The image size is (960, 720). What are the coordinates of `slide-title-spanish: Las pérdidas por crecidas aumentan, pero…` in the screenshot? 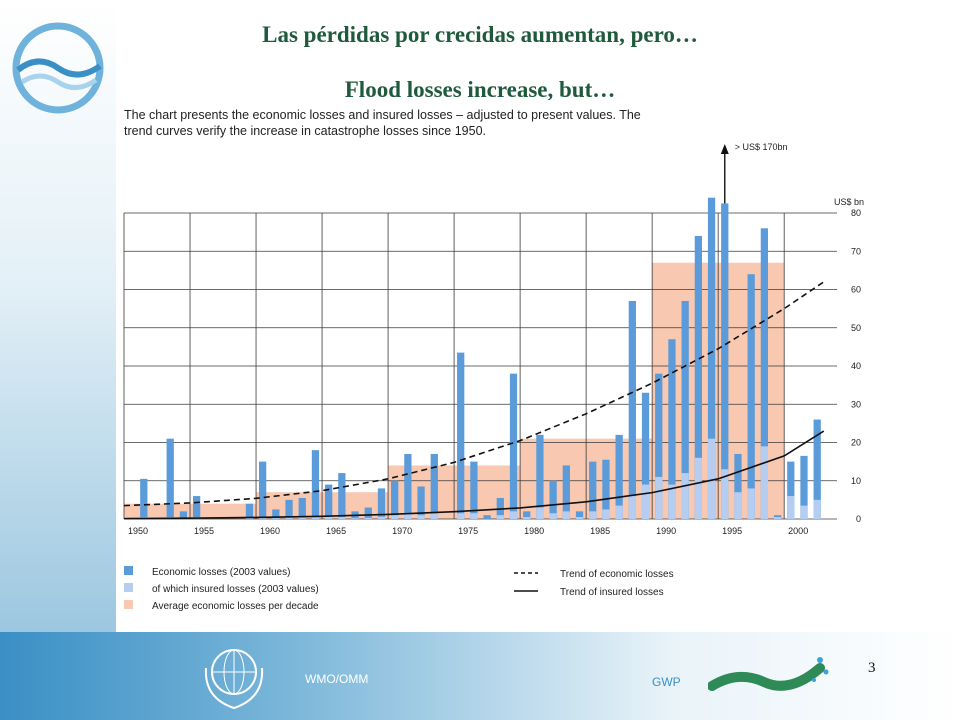 It's located at (480, 34).